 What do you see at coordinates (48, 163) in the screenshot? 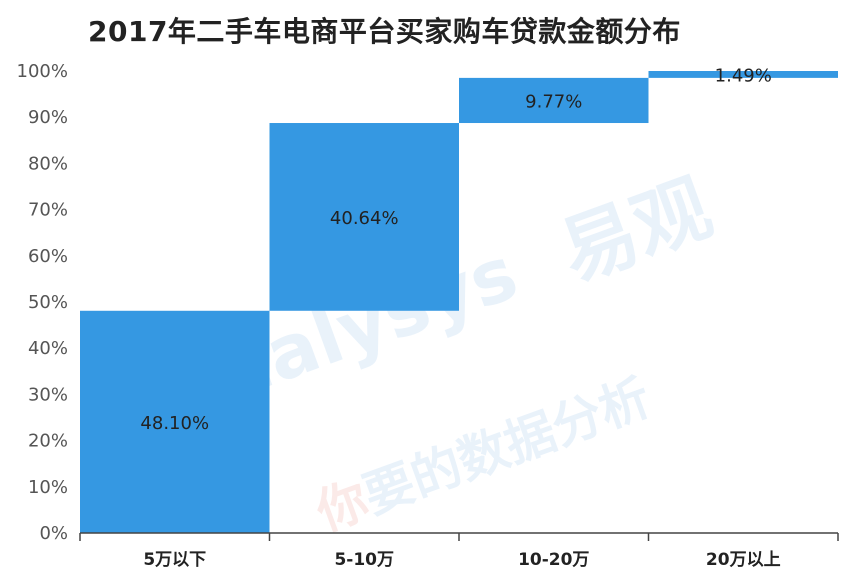
I see `y-tick-label: 80%` at bounding box center [48, 163].